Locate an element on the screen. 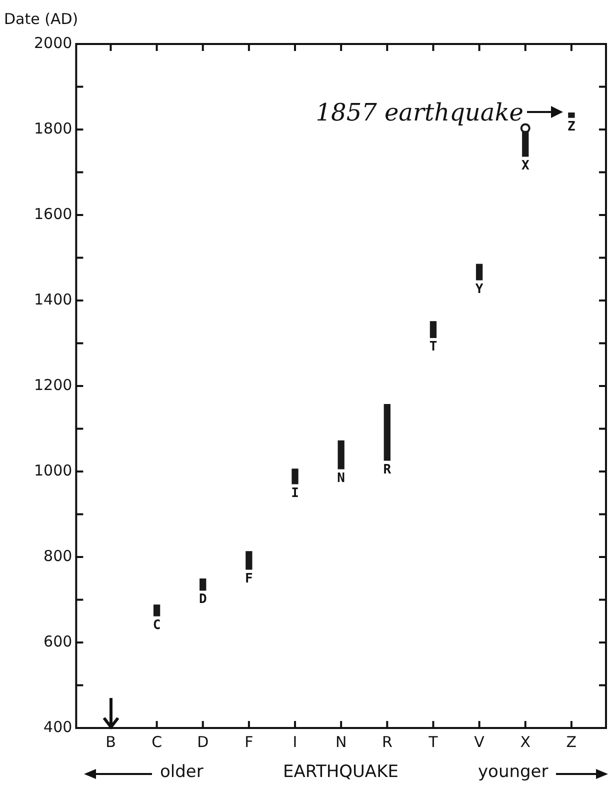  y-tick-label: 400 is located at coordinates (58, 727).